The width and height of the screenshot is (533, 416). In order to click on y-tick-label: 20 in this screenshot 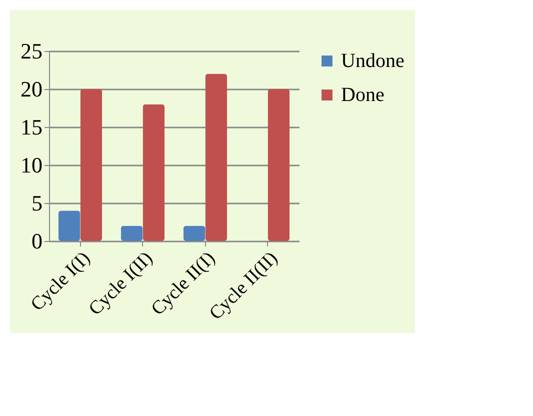, I will do `click(31, 89)`.